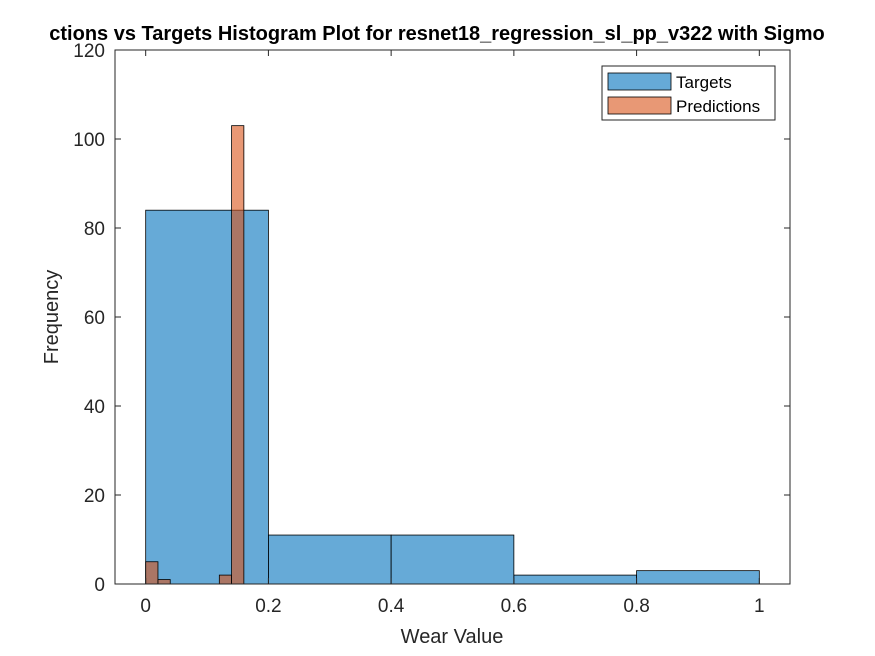 The image size is (875, 656). Describe the element at coordinates (94, 407) in the screenshot. I see `y-tick-label: 40` at that location.